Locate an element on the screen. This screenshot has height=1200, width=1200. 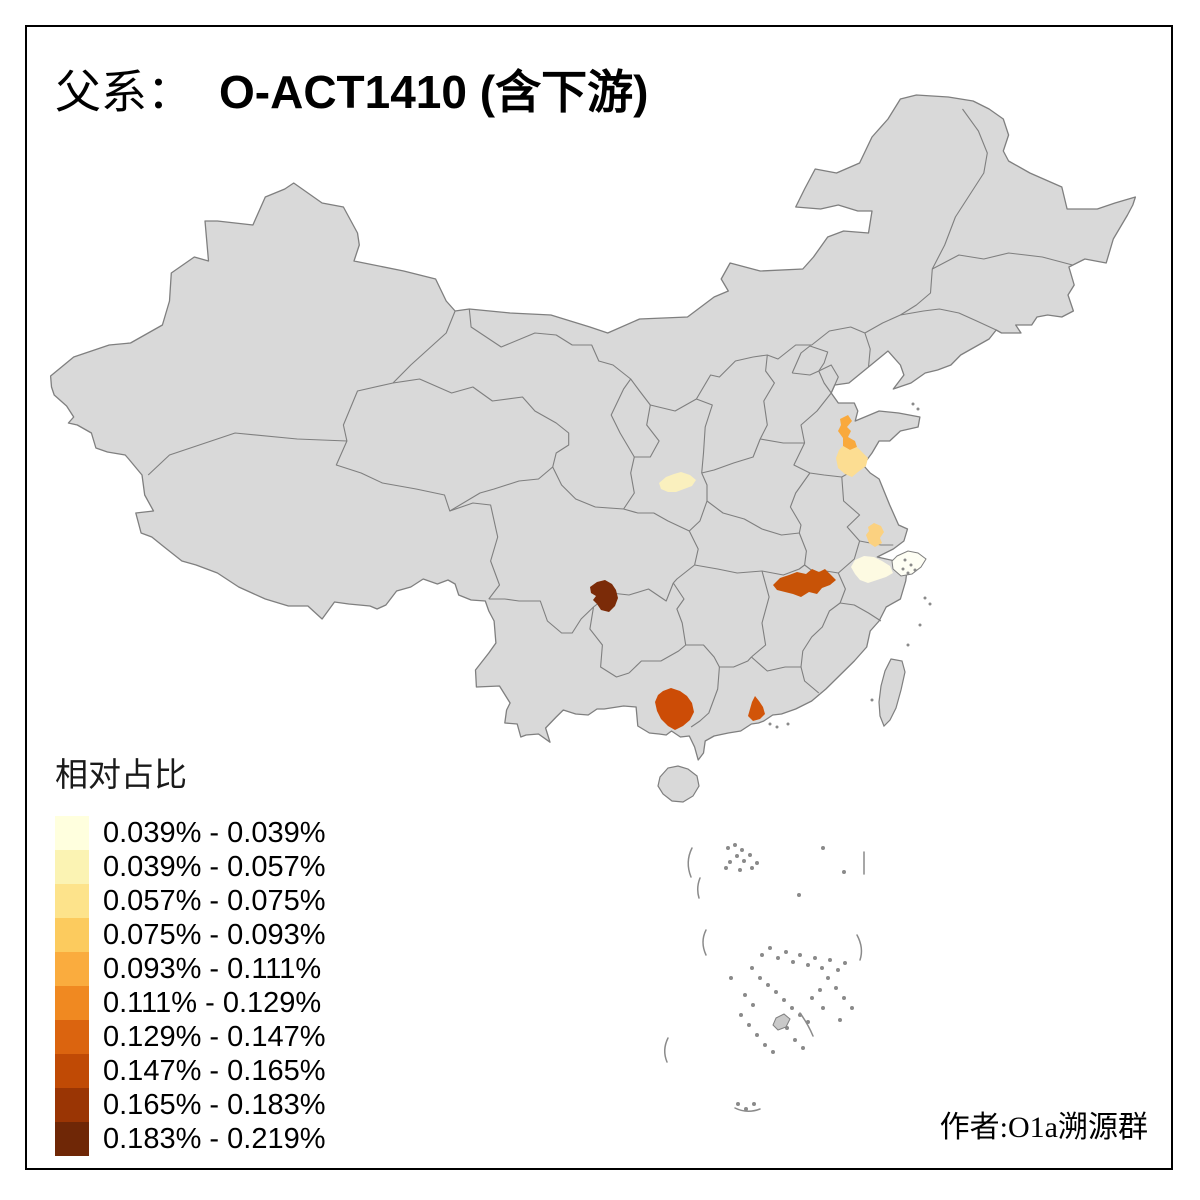
island-blob is located at coordinates (781, 1022).